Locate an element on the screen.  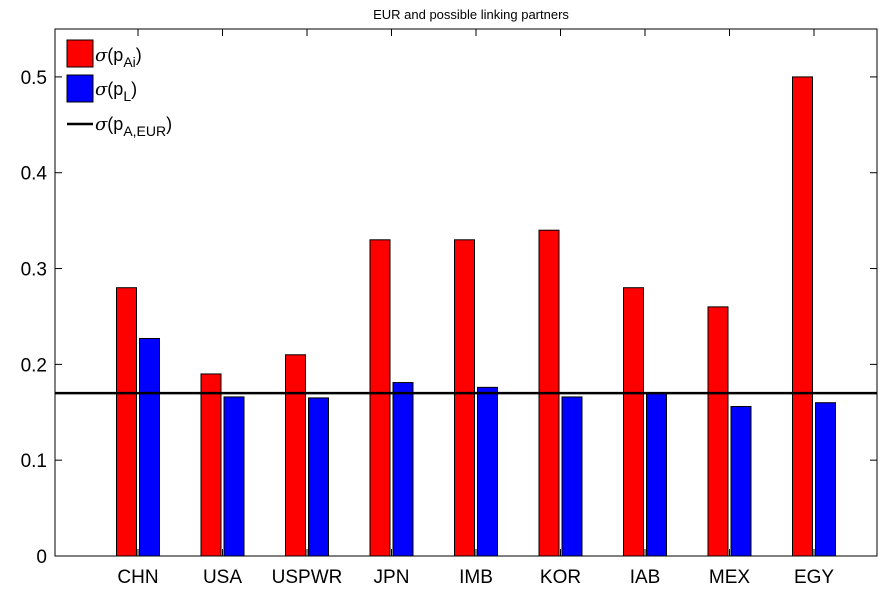
y-tick-labels: 0 0.1 0.2 0.3 0.4 0.5 is located at coordinates (34, 318).